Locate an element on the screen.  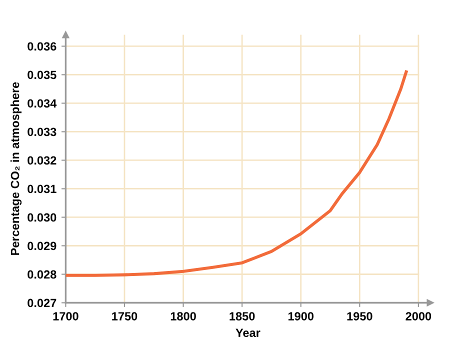
y-tick-label: 0.034 is located at coordinates (42, 103).